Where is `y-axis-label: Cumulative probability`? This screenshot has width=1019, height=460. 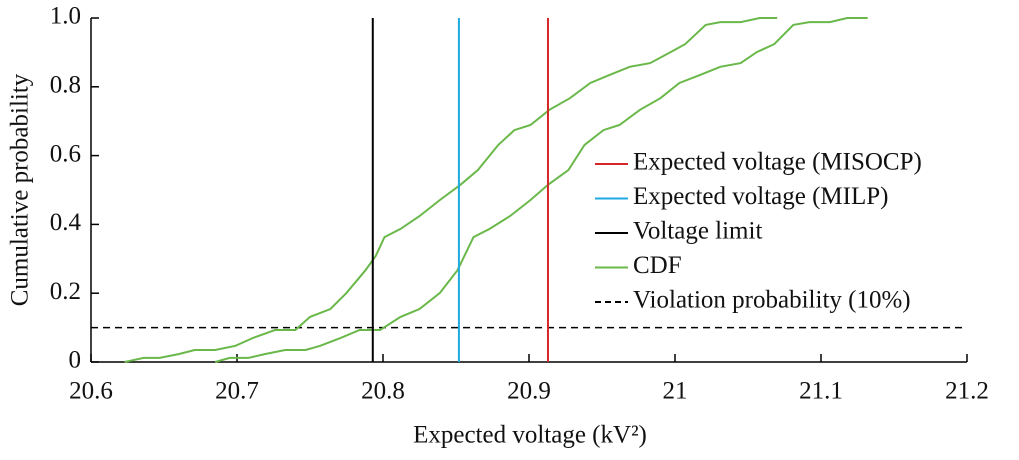
y-axis-label: Cumulative probability is located at coordinates (20, 189).